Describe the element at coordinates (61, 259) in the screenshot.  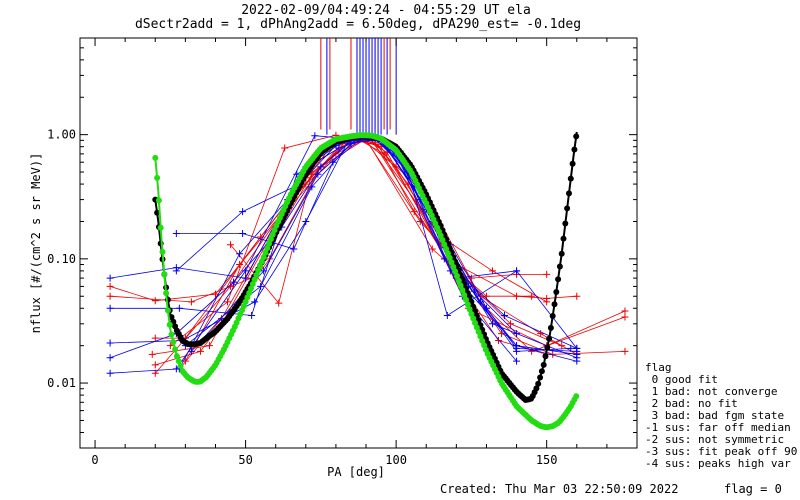
I see `y-tick-label: 0.10` at that location.